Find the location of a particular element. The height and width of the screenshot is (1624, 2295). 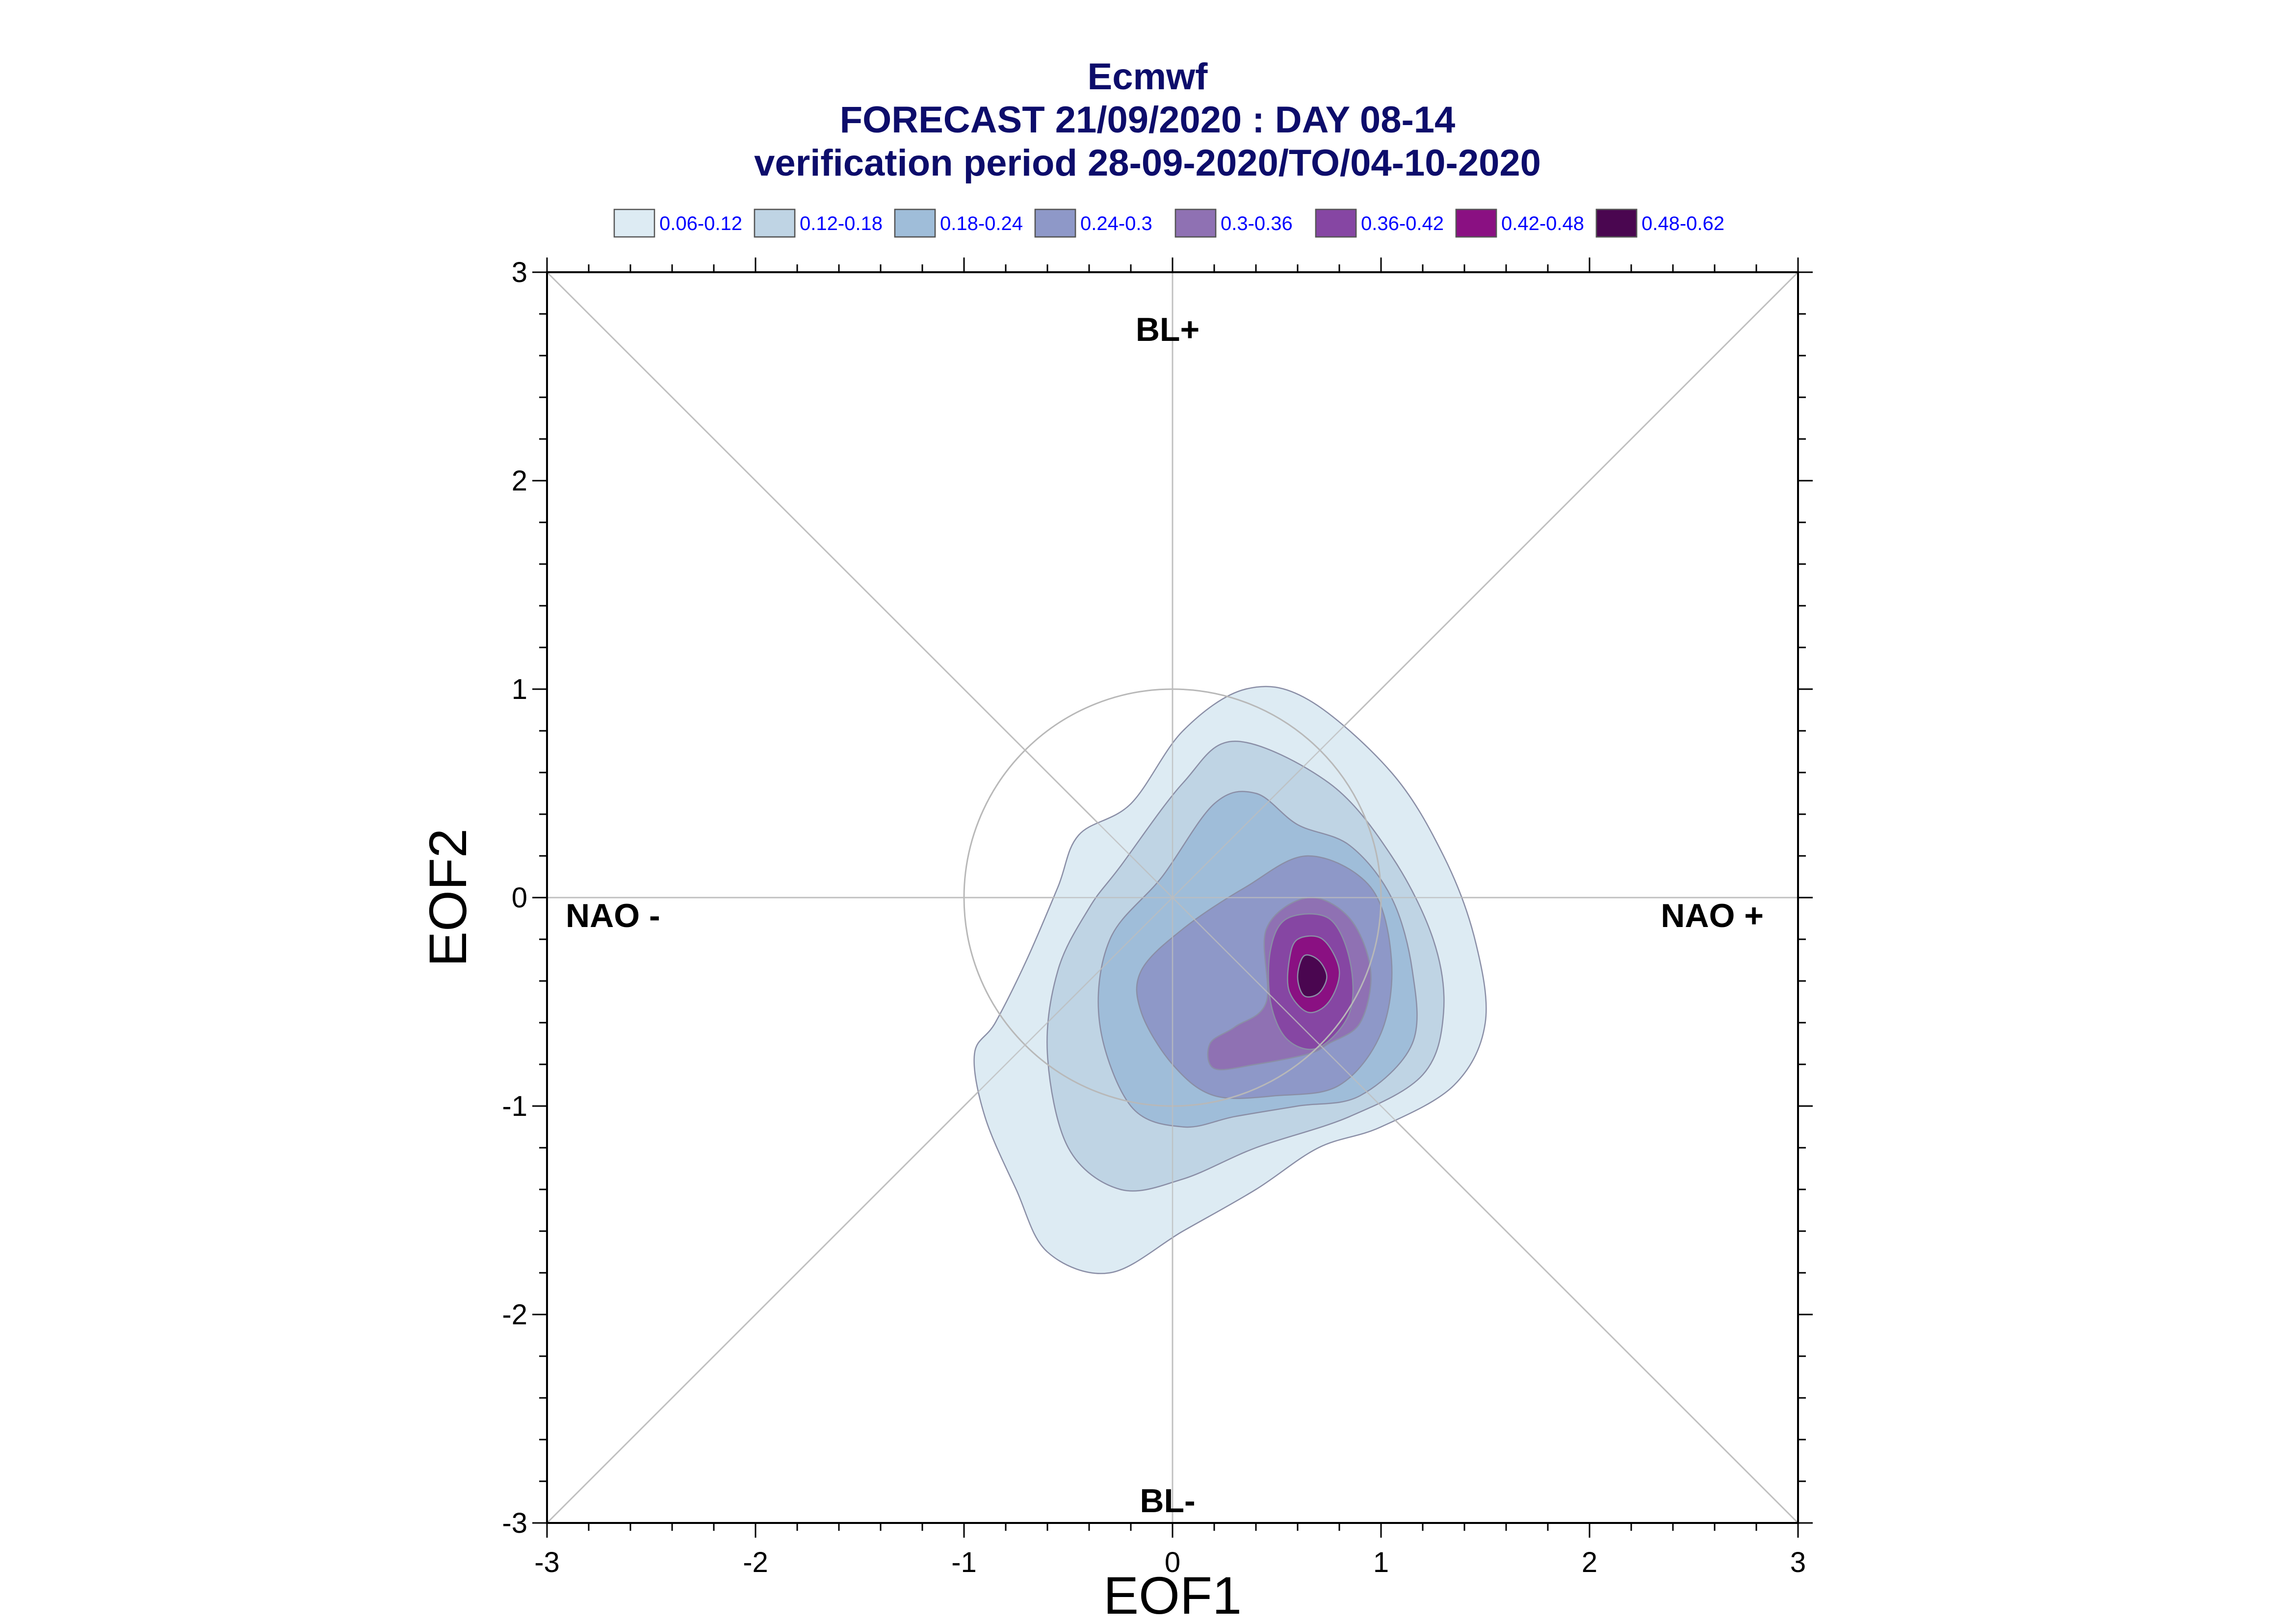

legend-label: 0.48-0.62 is located at coordinates (1683, 223).